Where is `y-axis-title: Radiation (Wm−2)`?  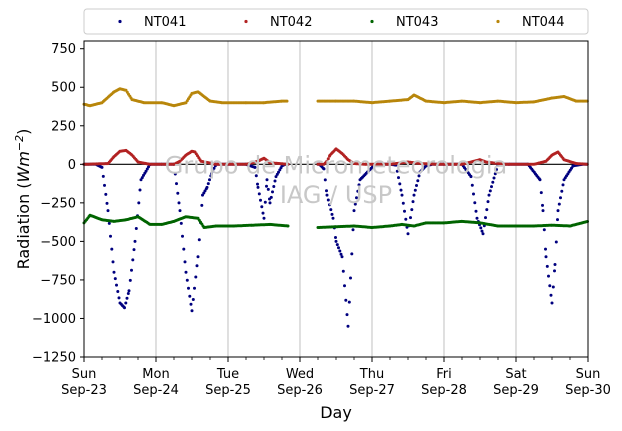
y-axis-title: Radiation (Wm−2) is located at coordinates (23, 199).